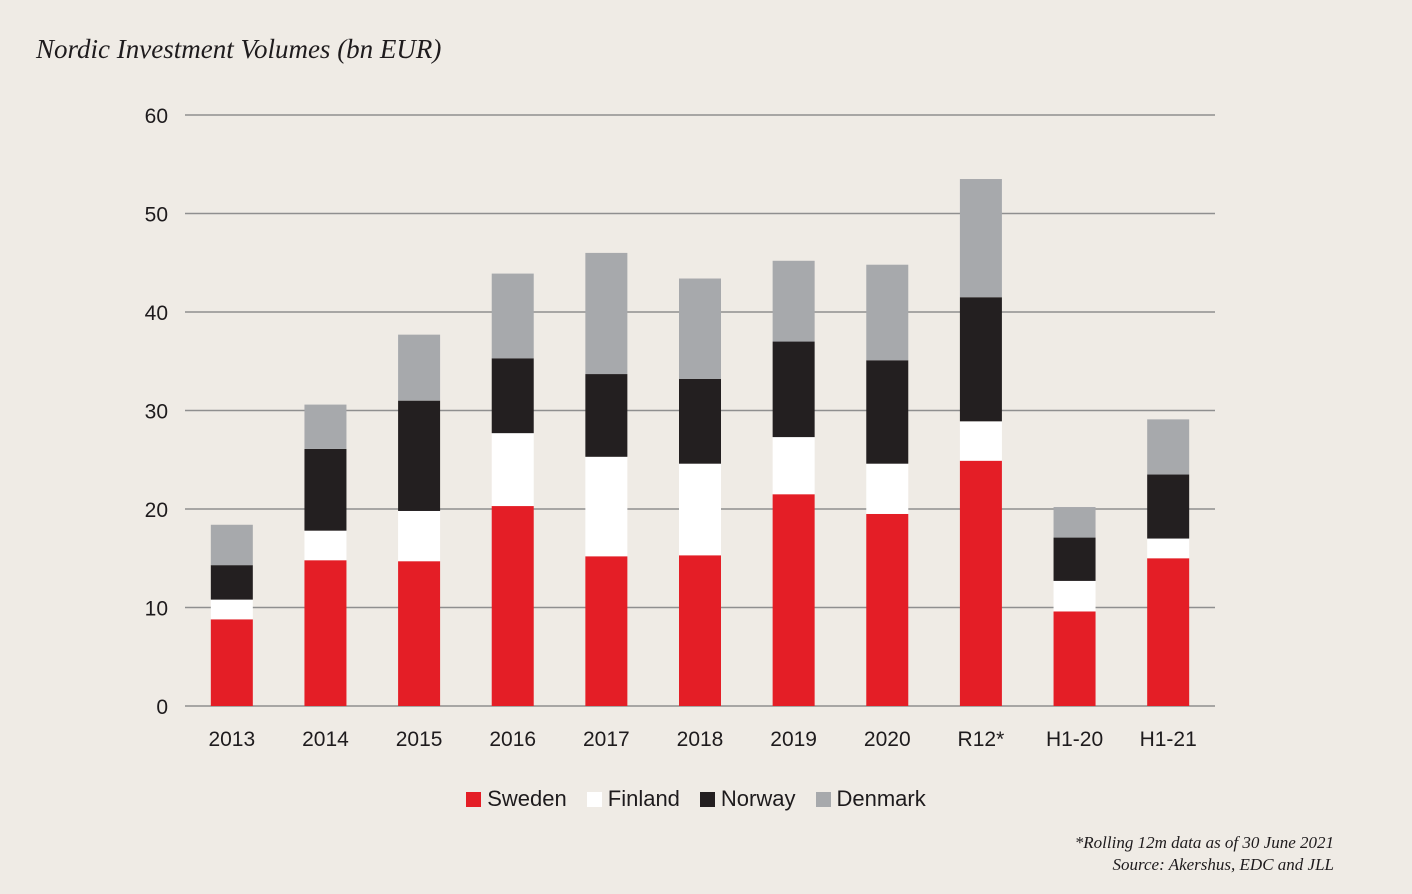  I want to click on x-tick-label: 2019, so click(793, 739).